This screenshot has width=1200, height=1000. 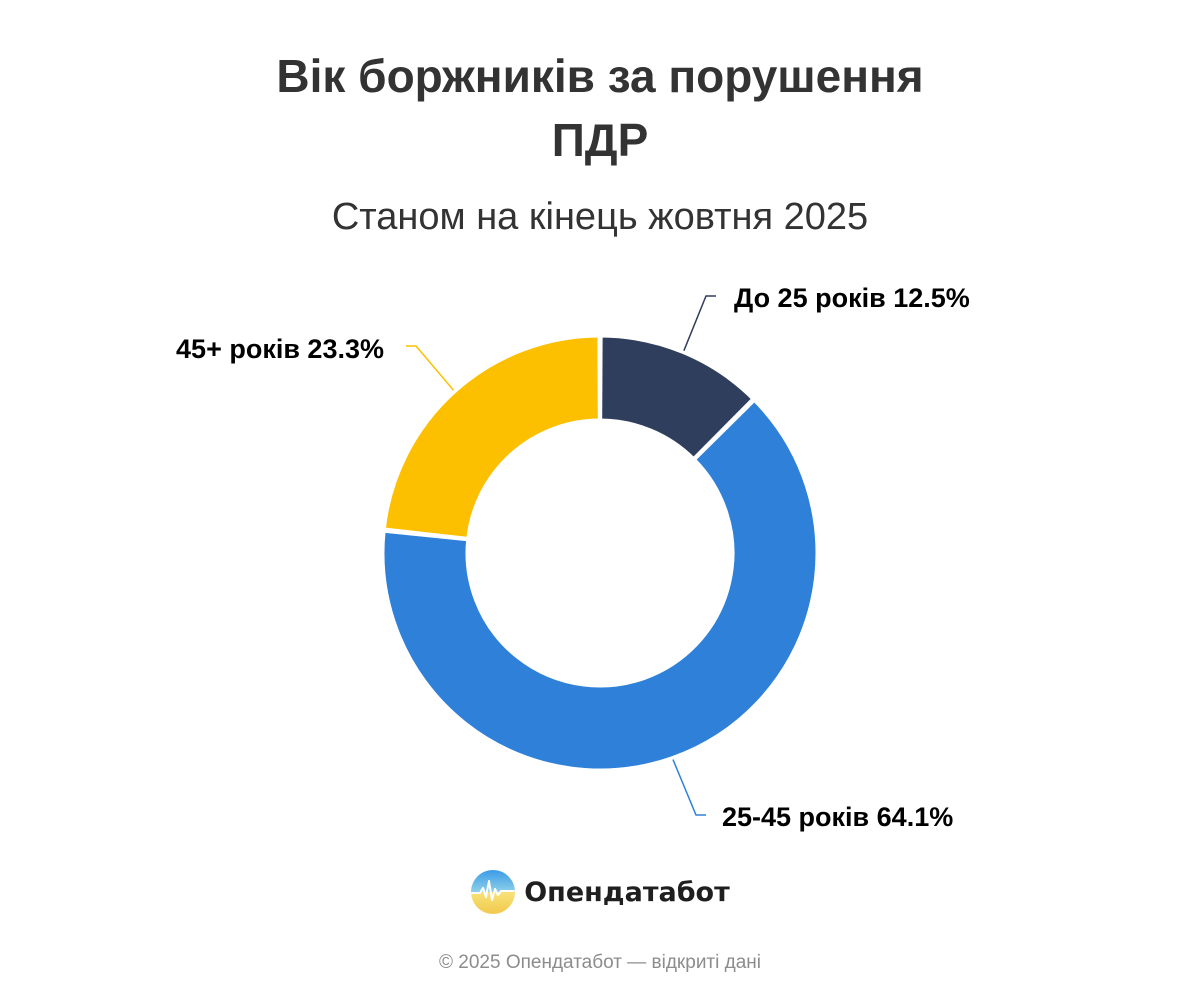 I want to click on opendatabot-logo-icon, so click(x=493, y=892).